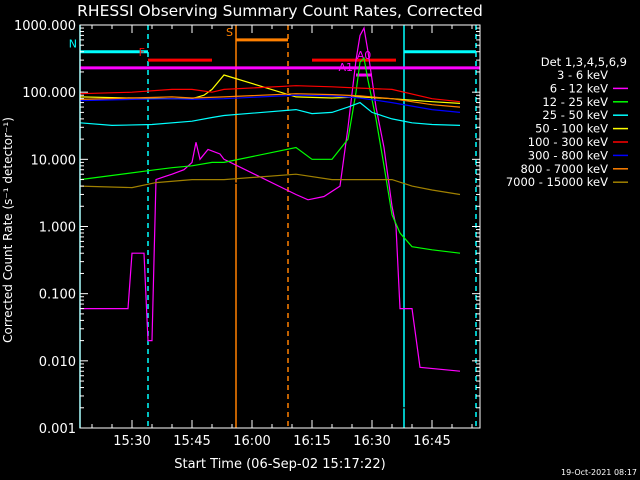  Describe the element at coordinates (73, 44) in the screenshot. I see `marker-label-0: N` at that location.